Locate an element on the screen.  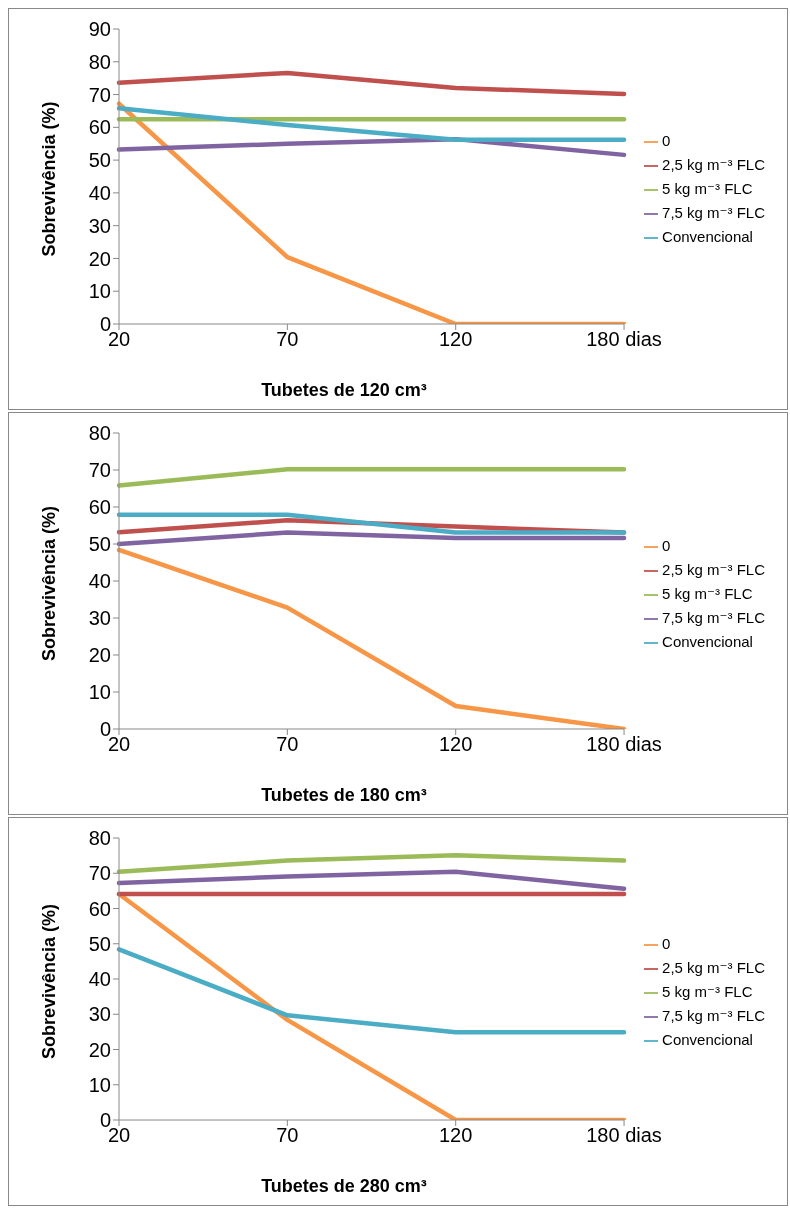
y-tick-label: 90 is located at coordinates (99, 29).